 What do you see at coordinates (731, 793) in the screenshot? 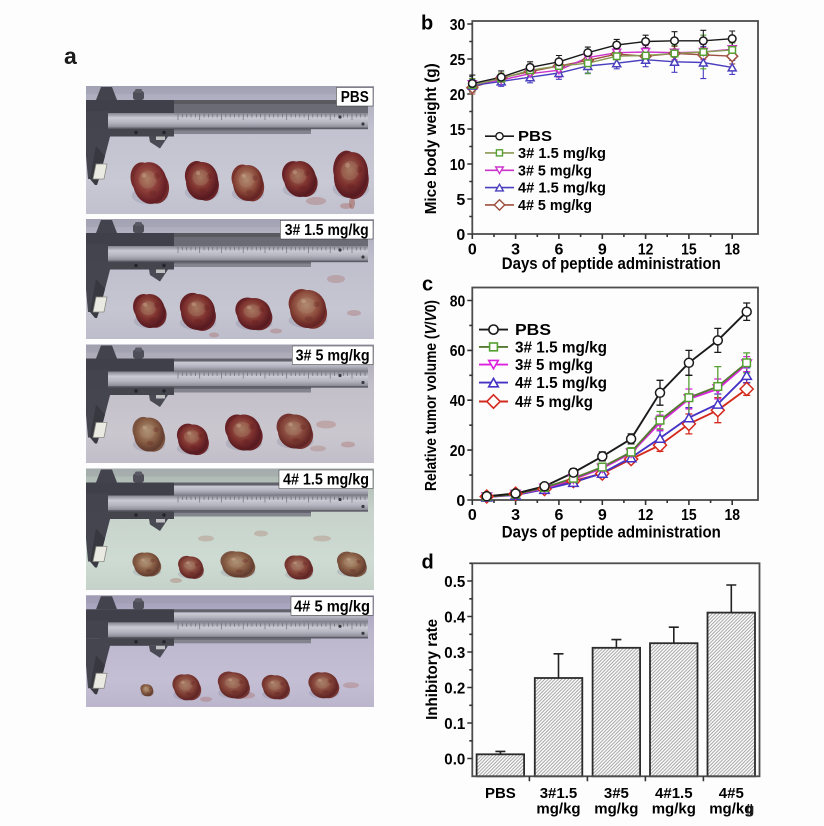
I see `svg-text: 4#5` at bounding box center [731, 793].